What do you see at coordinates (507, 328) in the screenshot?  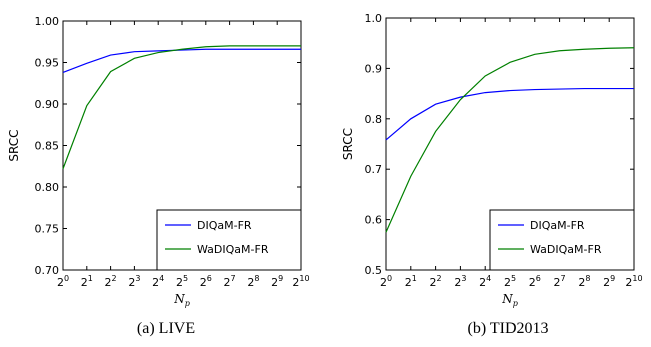 I see `panel-caption: (b) TID2013` at bounding box center [507, 328].